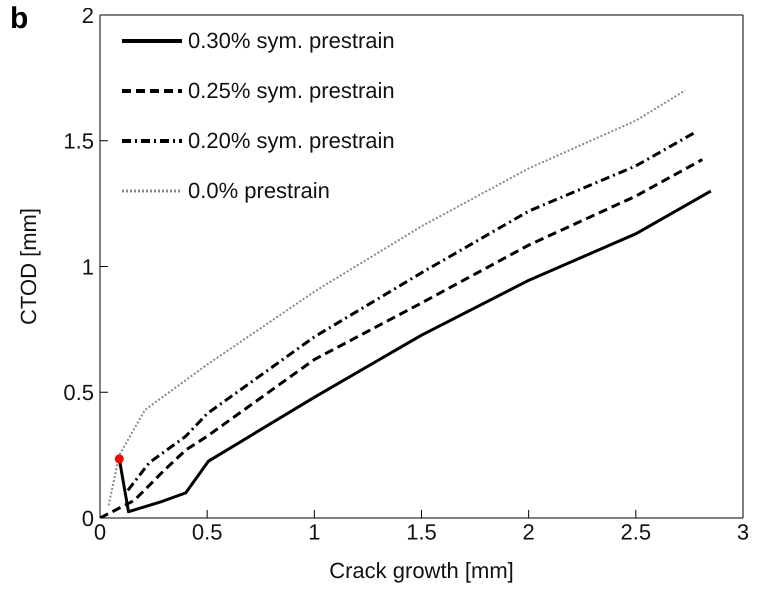  What do you see at coordinates (421, 570) in the screenshot?
I see `x-axis-title: Crack growth [mm]` at bounding box center [421, 570].